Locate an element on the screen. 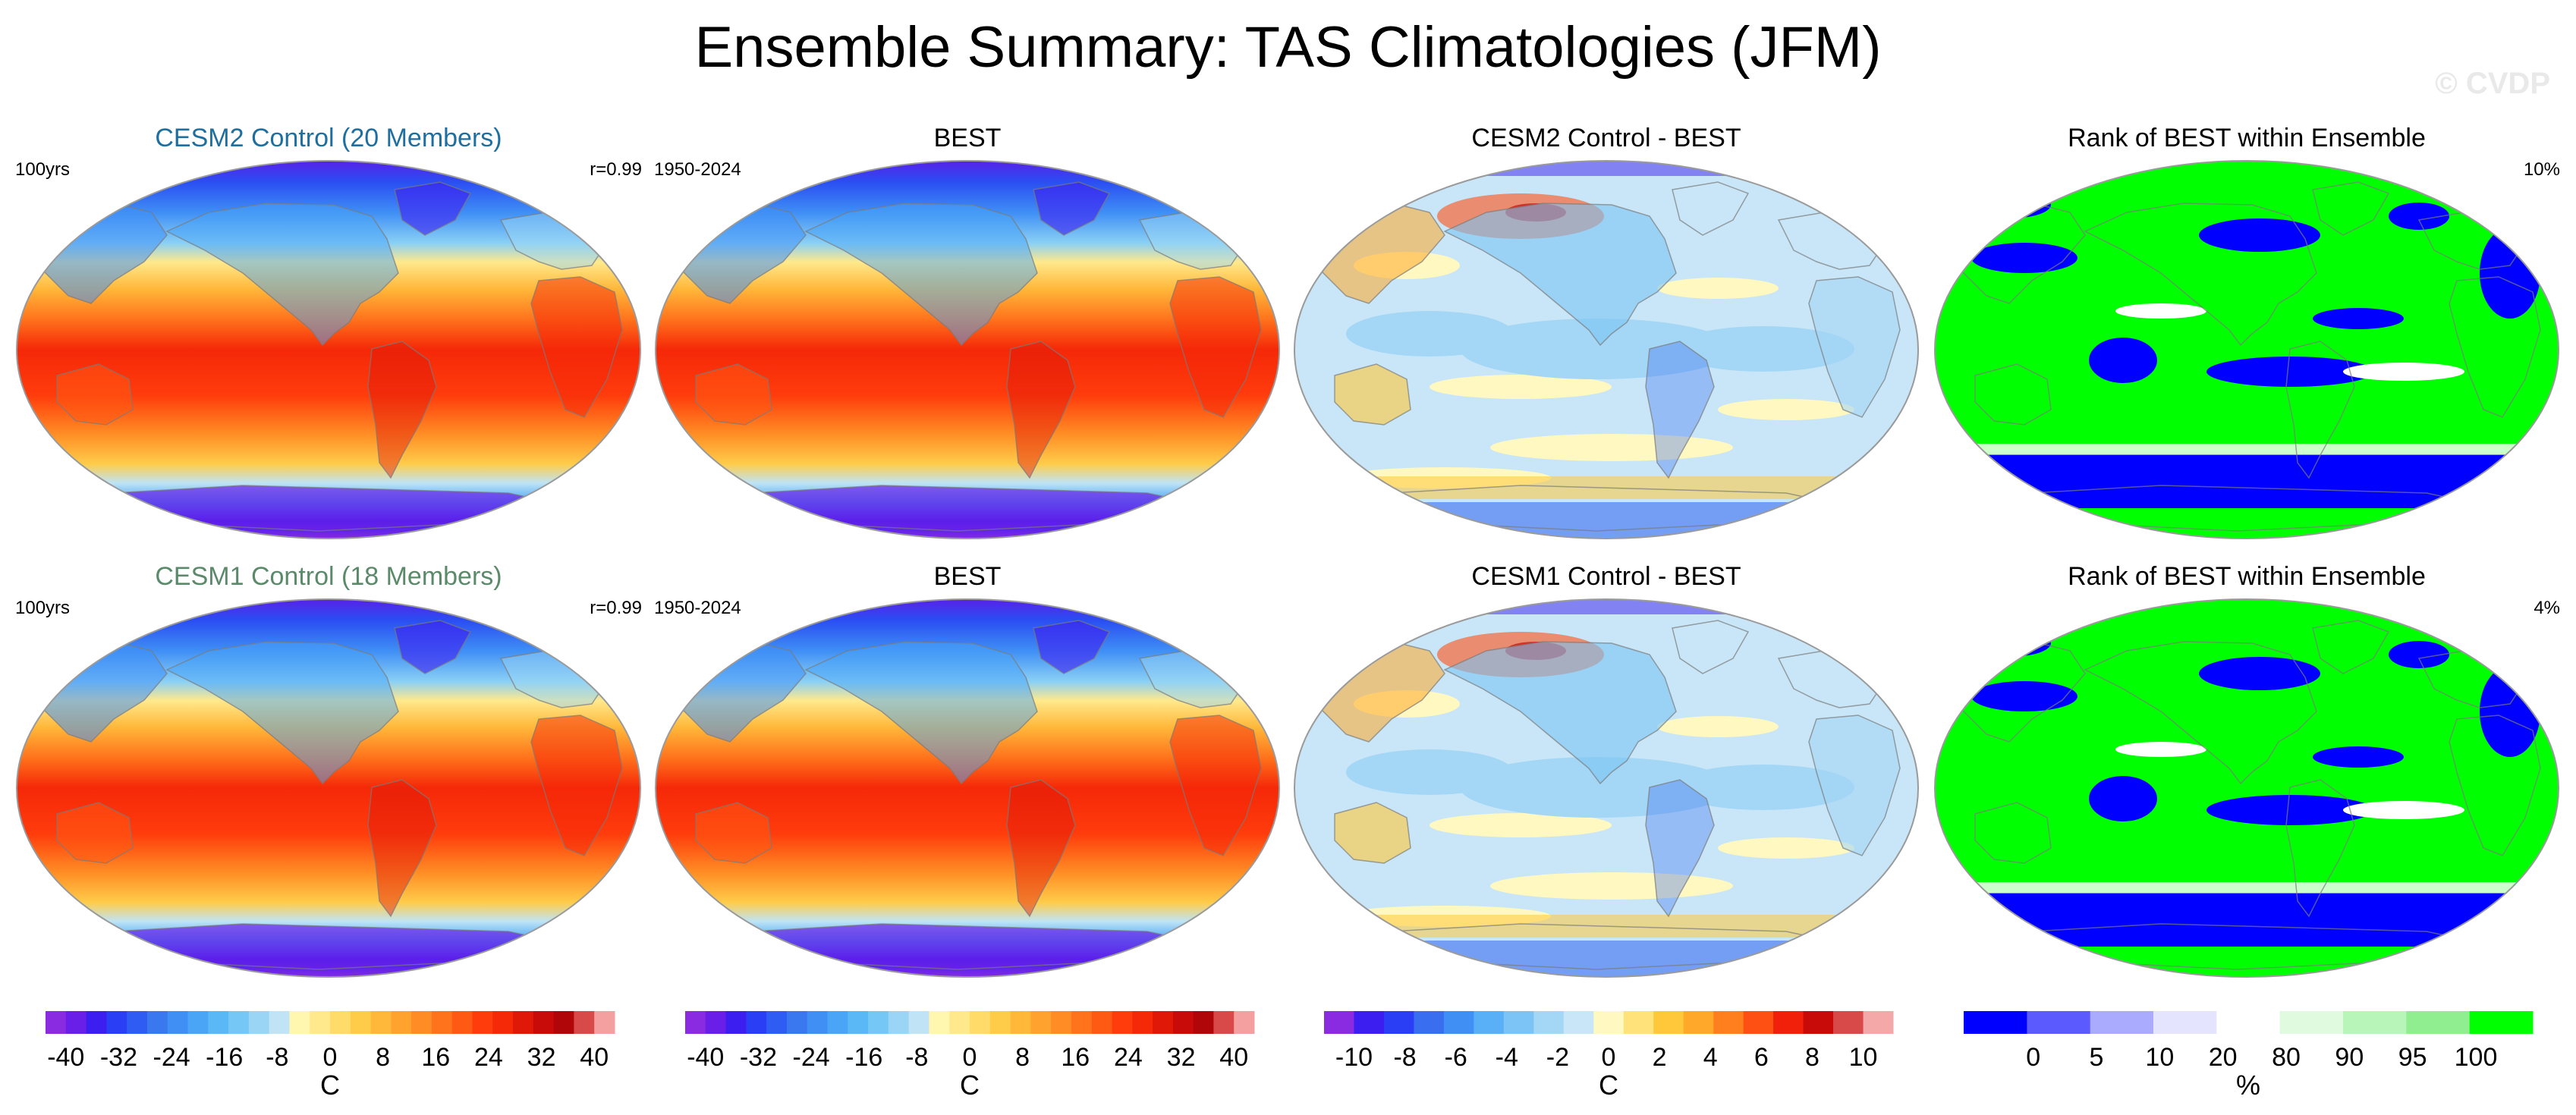 The height and width of the screenshot is (1115, 2576). map-panel-diff is located at coordinates (1606, 349).